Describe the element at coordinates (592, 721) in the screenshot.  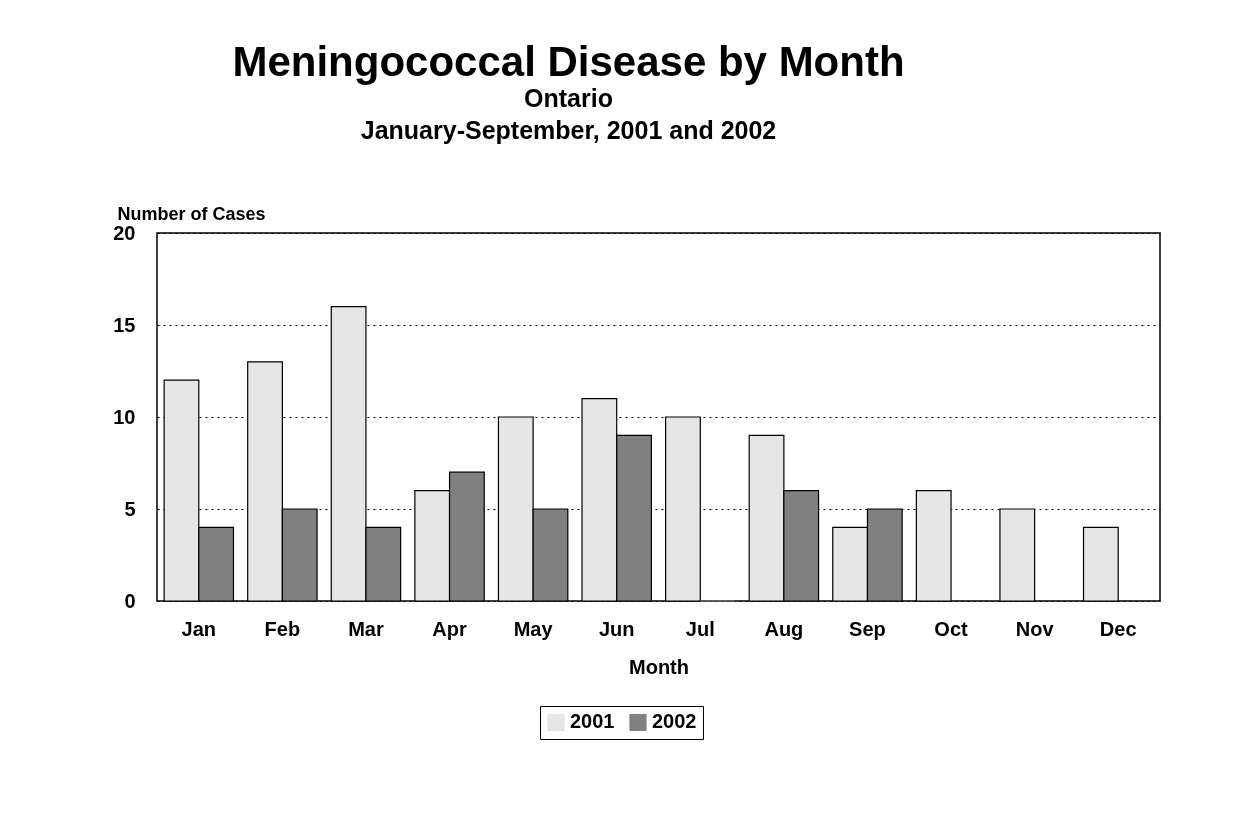
I see `legend-label: 2001` at that location.